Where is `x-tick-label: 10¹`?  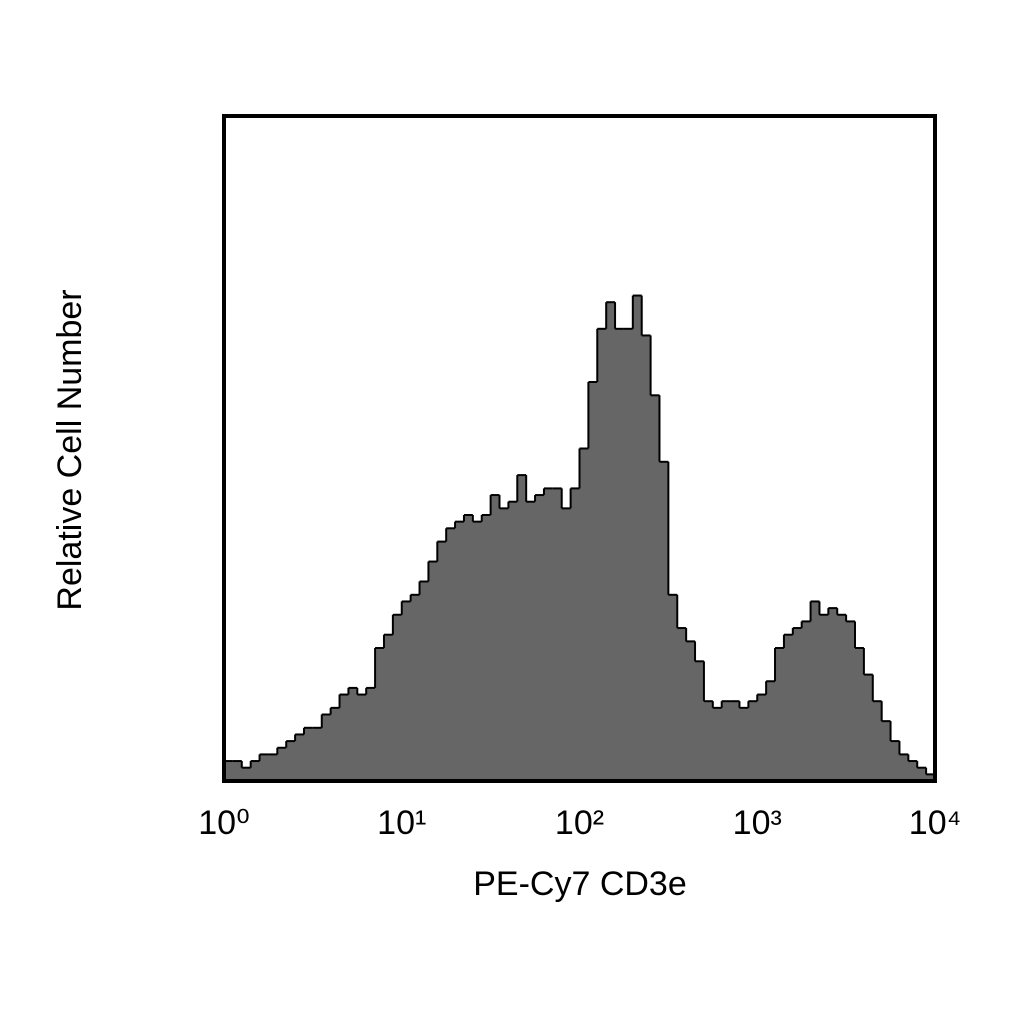
x-tick-label: 10¹ is located at coordinates (401, 823).